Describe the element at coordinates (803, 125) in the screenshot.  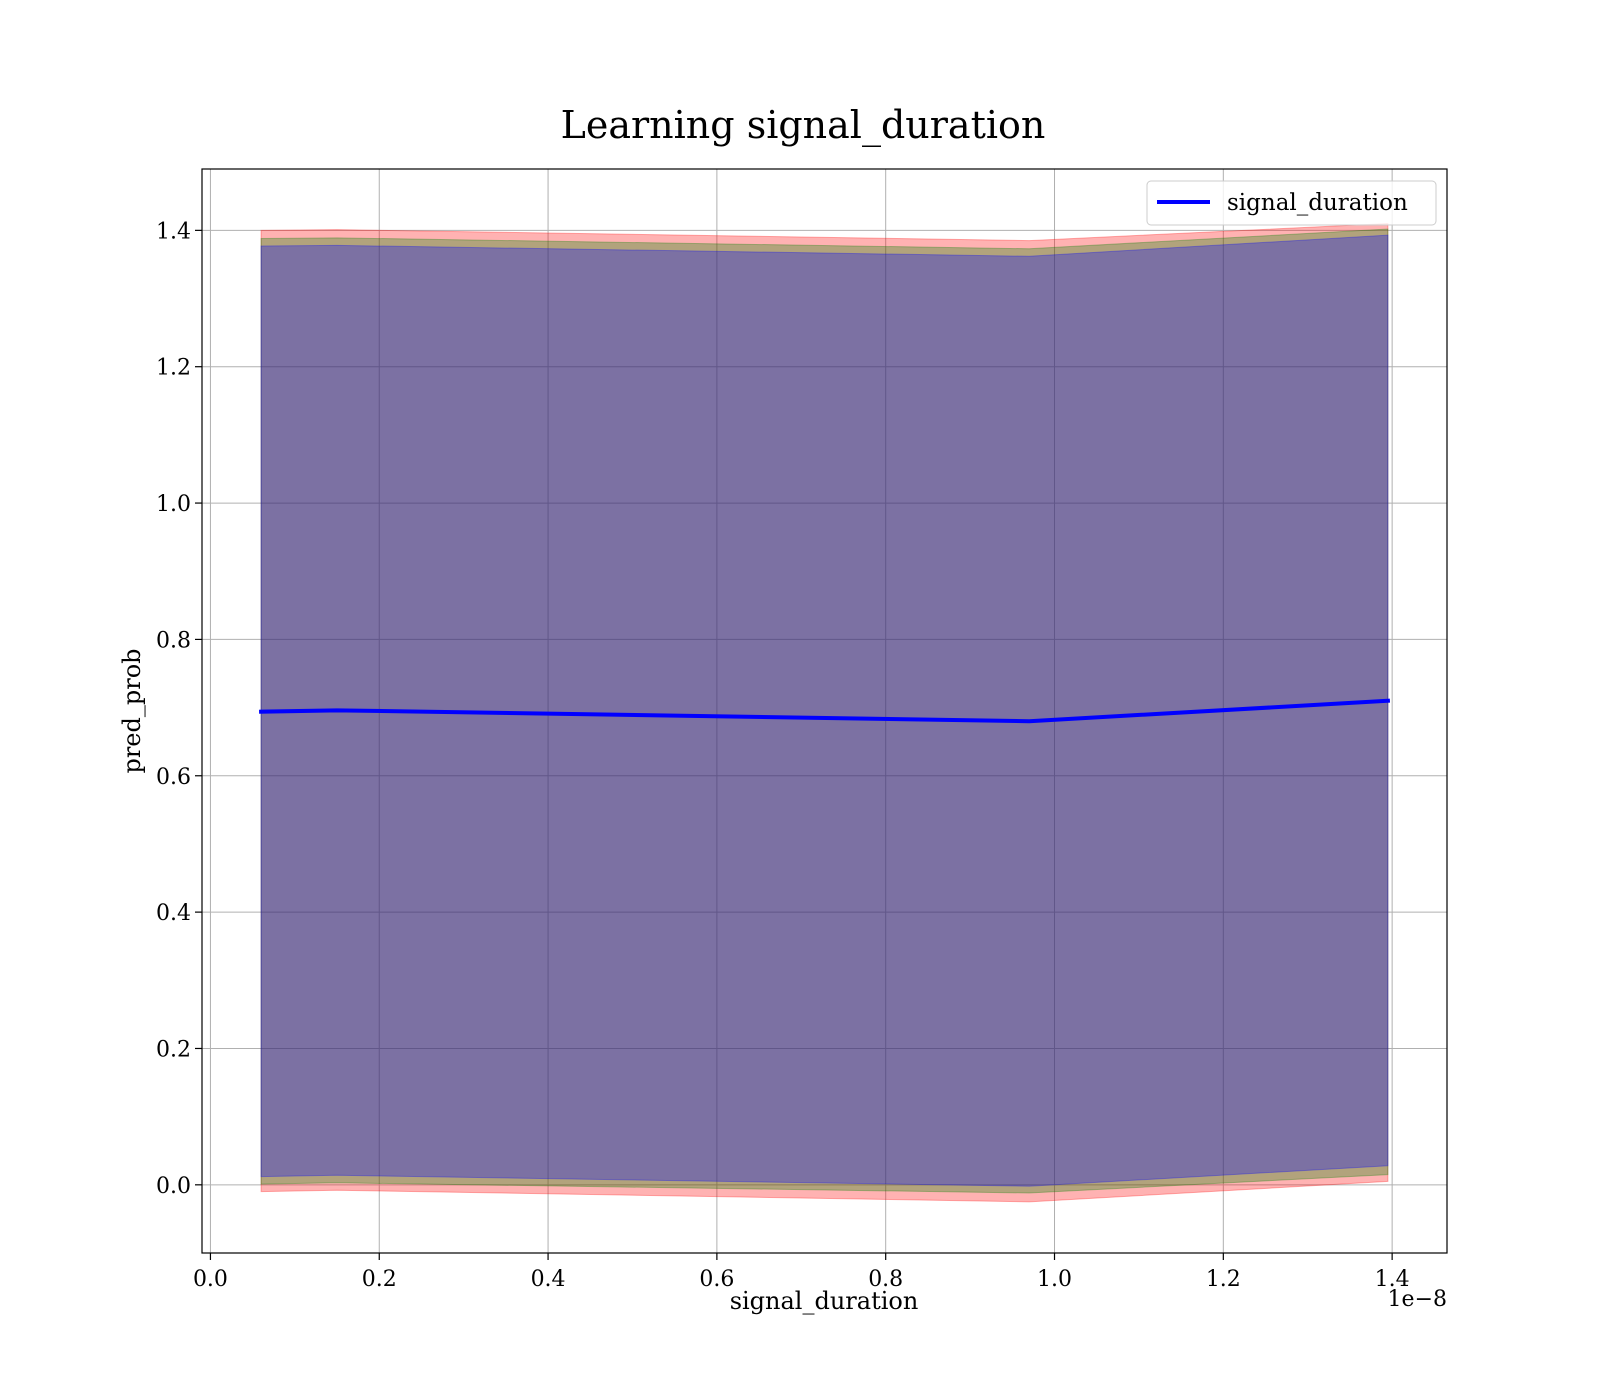
I see `chart-title: Learning signal_duration` at that location.